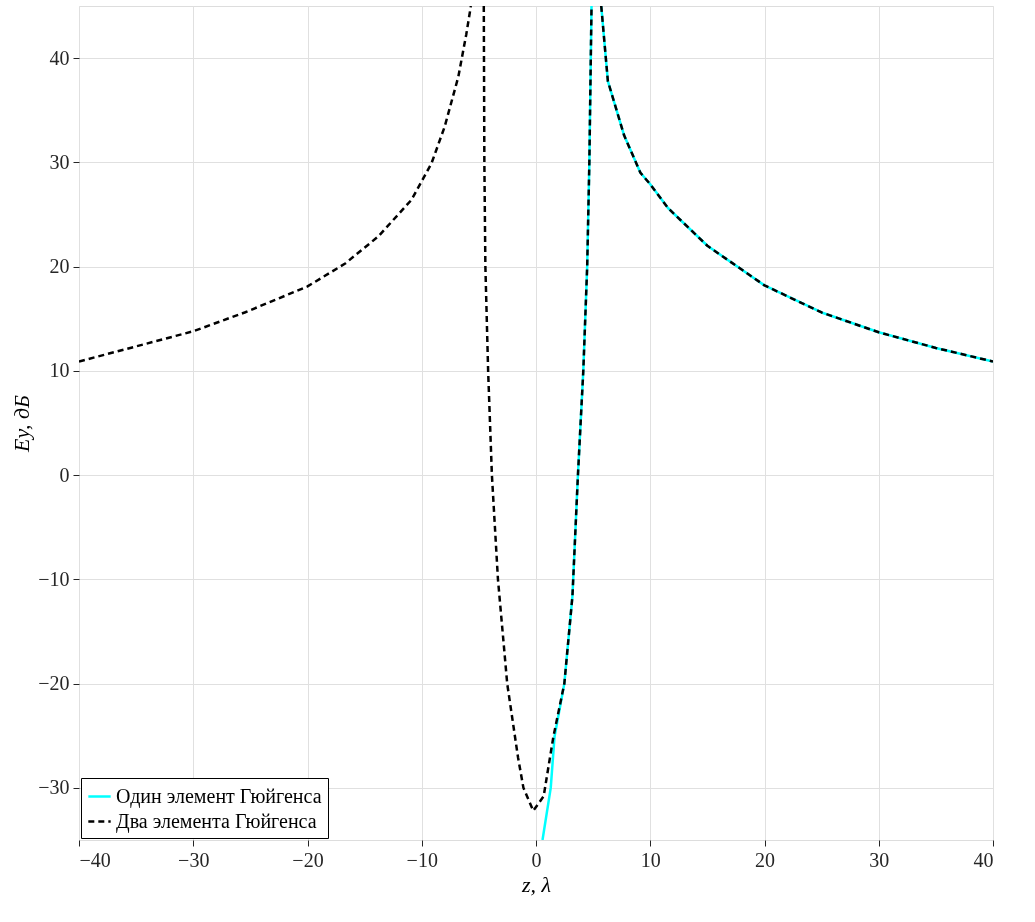 This screenshot has height=922, width=1035. I want to click on legend-label: Два элемента Гюйгенса, so click(216, 821).